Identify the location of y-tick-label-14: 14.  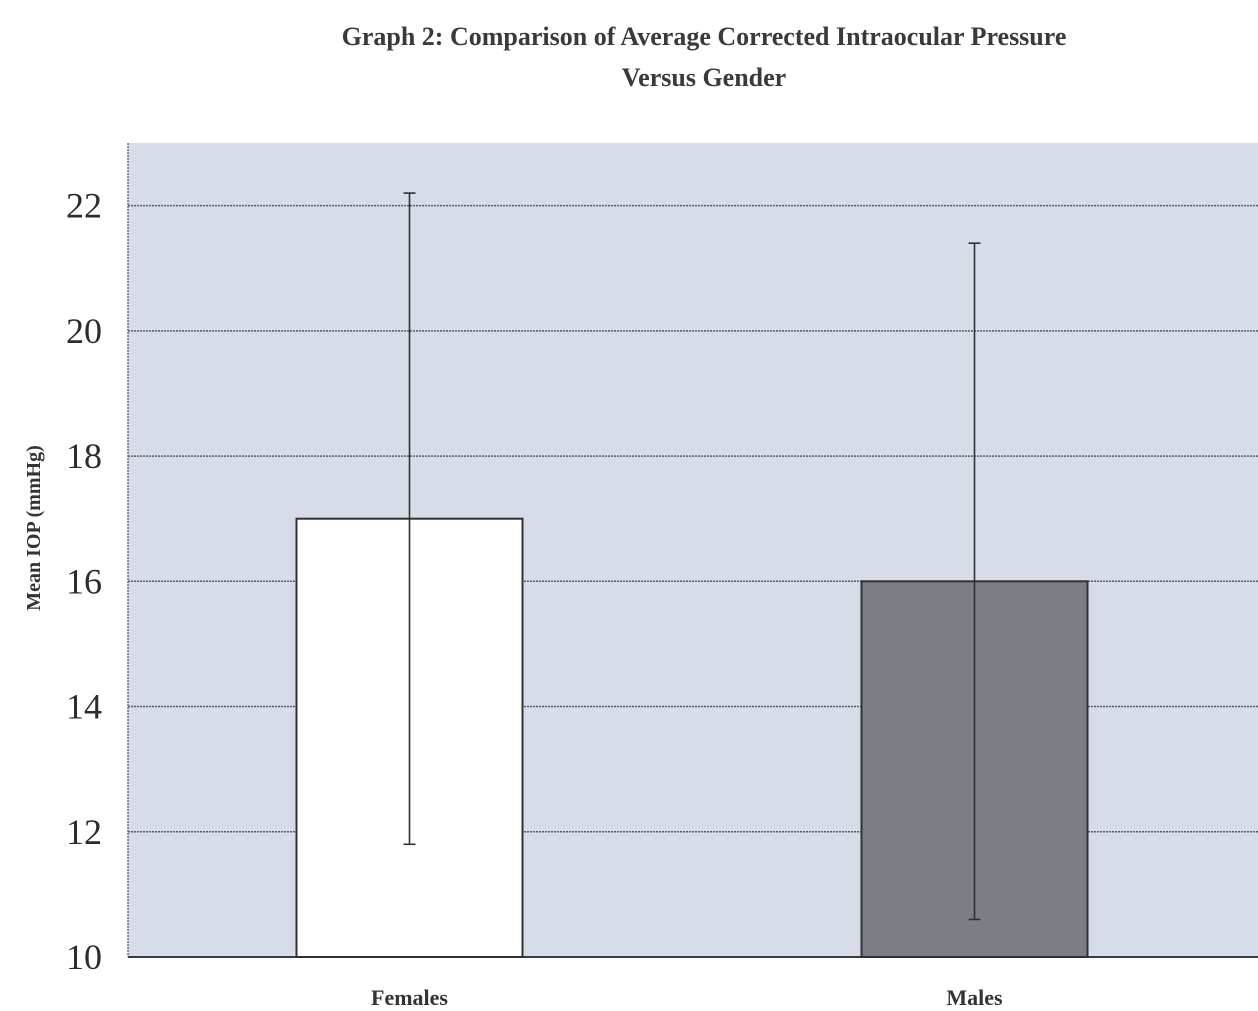
(84, 707).